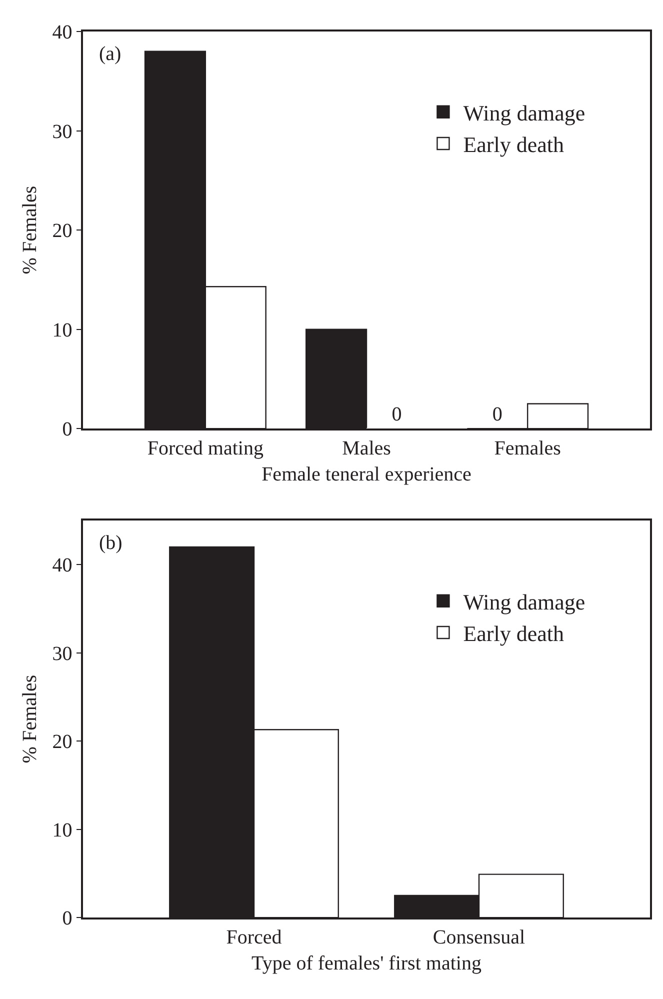  What do you see at coordinates (367, 448) in the screenshot?
I see `x-tick-label: Males` at bounding box center [367, 448].